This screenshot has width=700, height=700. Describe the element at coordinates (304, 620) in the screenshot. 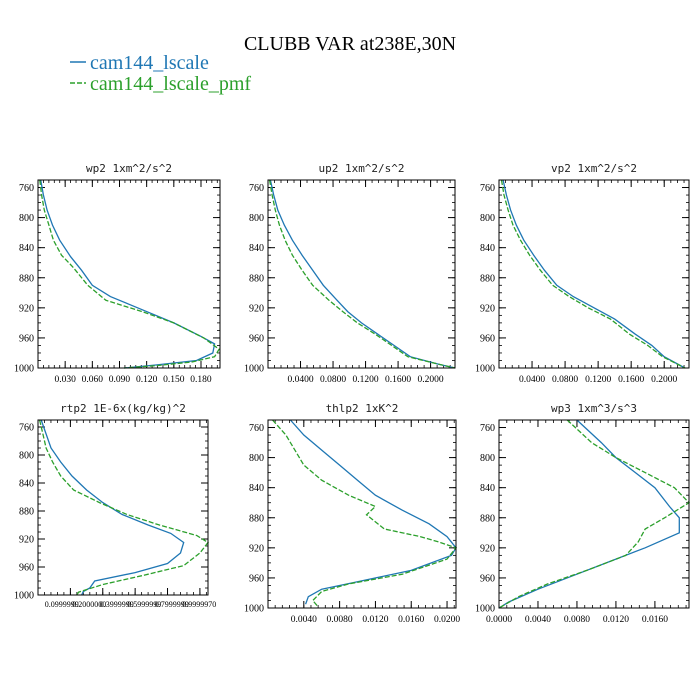

I see `x-tick-label: 0.0040` at that location.